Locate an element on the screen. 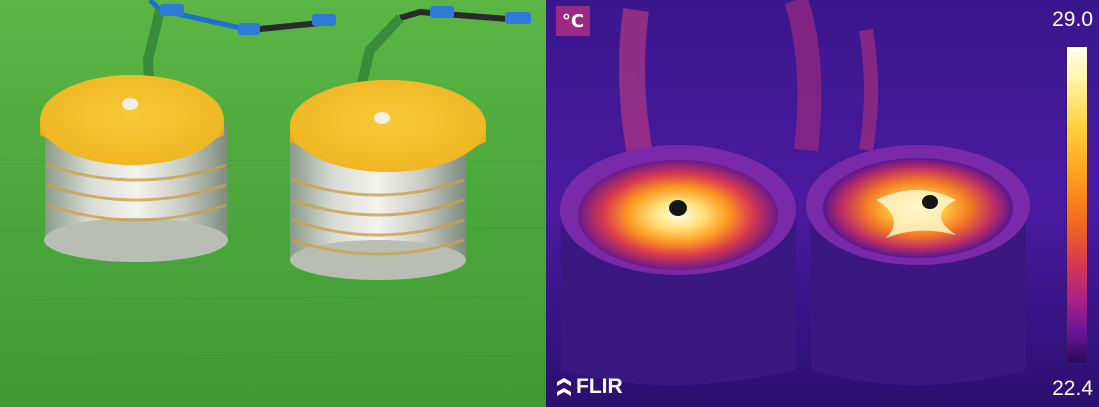  left-cylinder-icon is located at coordinates (134, 168).